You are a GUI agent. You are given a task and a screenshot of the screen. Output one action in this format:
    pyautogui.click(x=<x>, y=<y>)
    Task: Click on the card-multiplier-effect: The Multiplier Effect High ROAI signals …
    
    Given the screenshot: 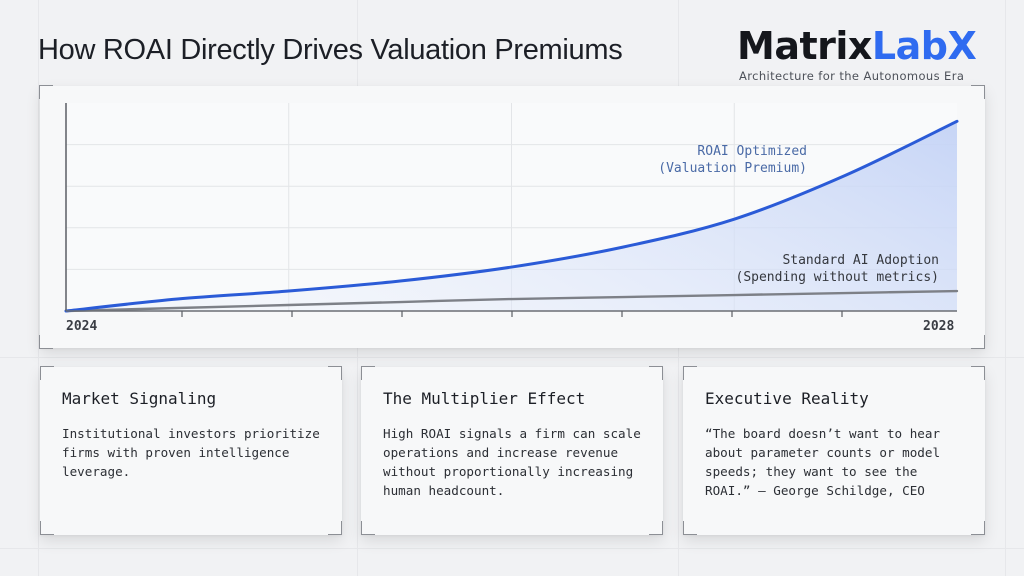 What is the action you would take?
    pyautogui.click(x=512, y=451)
    